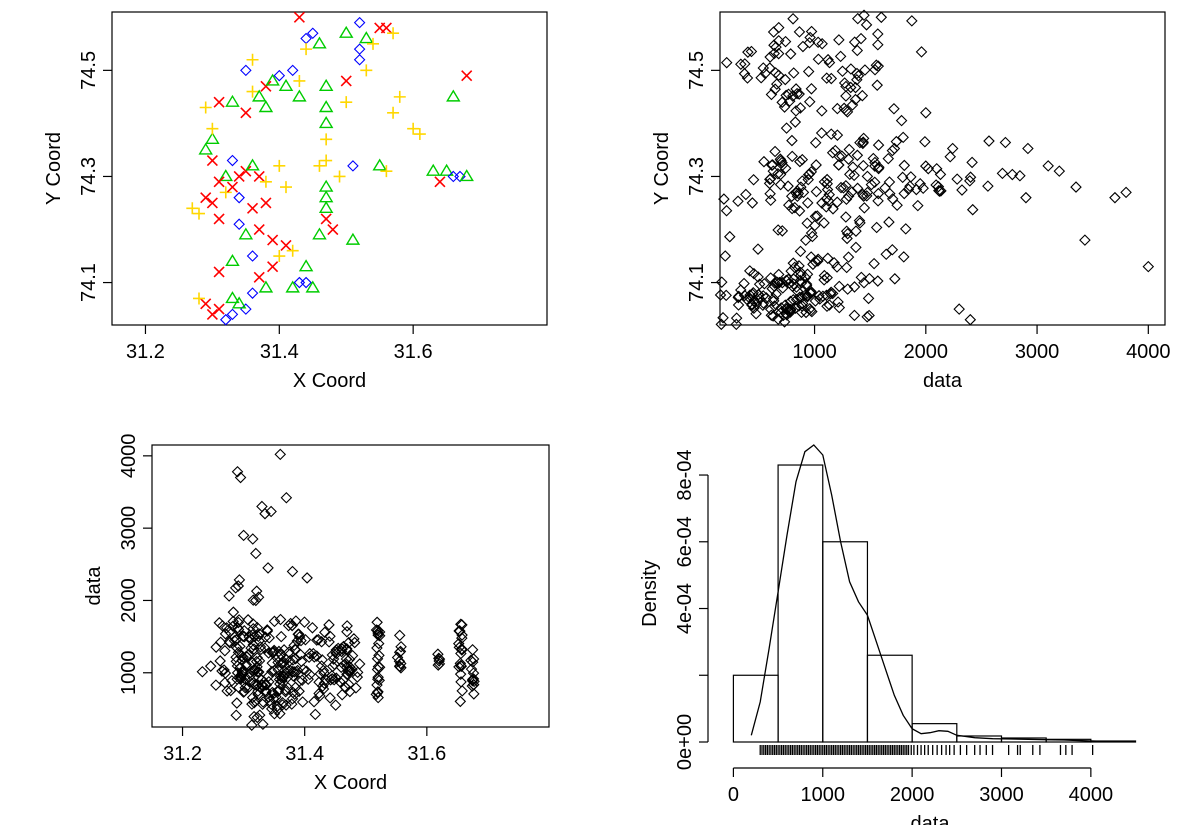  I want to click on x-tick-label: 31.2, so click(182, 754).